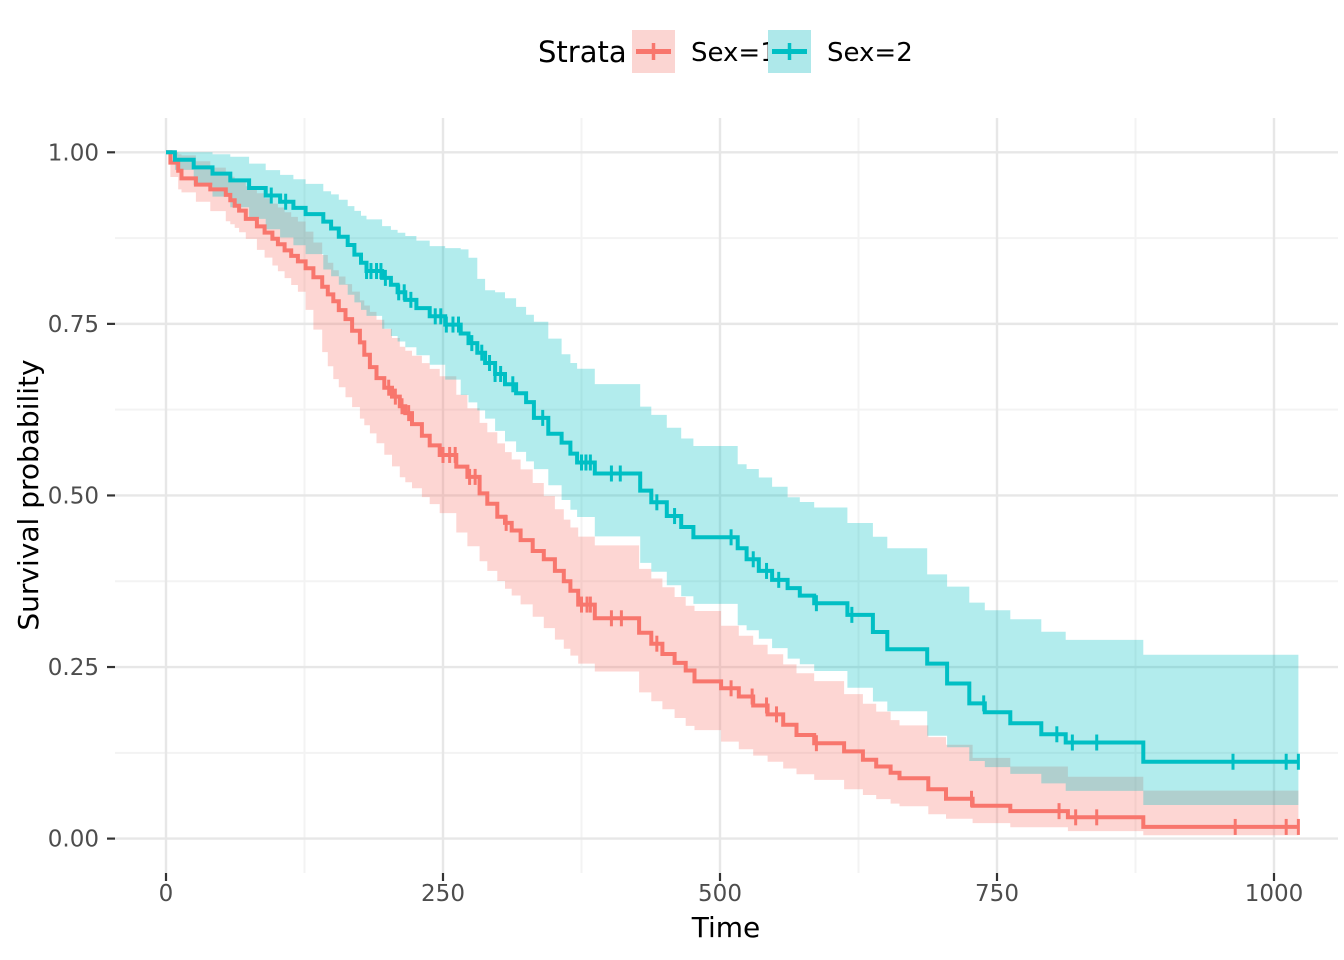 This screenshot has width=1344, height=960. What do you see at coordinates (166, 894) in the screenshot?
I see `x-tick-label: 0` at bounding box center [166, 894].